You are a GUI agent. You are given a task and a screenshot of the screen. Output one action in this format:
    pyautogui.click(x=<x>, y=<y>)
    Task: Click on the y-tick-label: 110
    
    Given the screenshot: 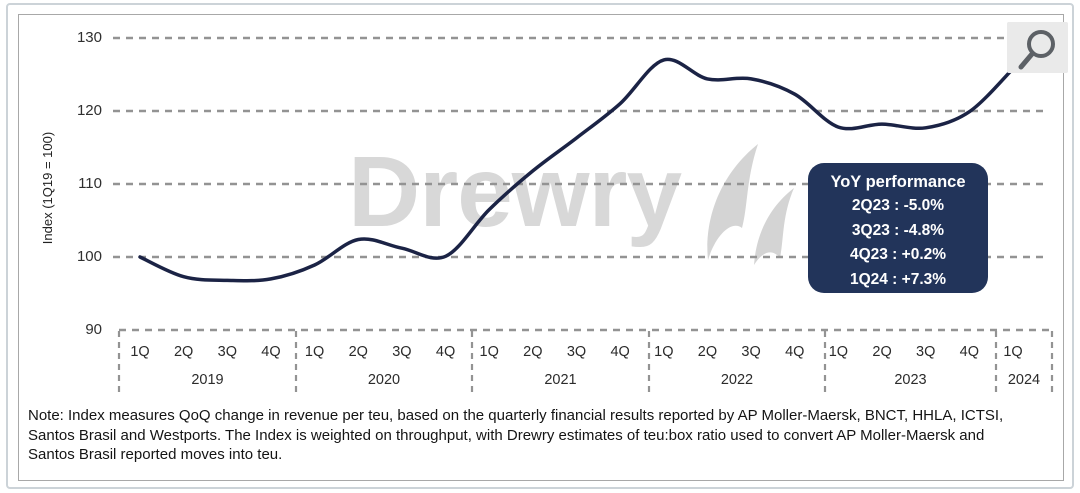 What is the action you would take?
    pyautogui.click(x=90, y=183)
    